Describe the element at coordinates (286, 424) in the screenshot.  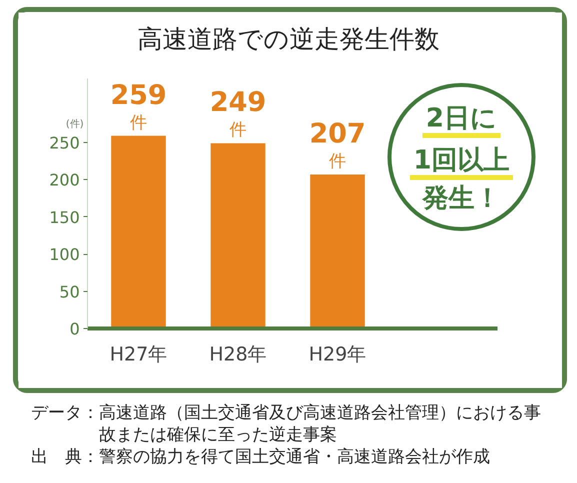
I see `text: データ：高速道路（国土交通省及び高速道路会社管理）における事故または確保に至った逆走事案` at that location.